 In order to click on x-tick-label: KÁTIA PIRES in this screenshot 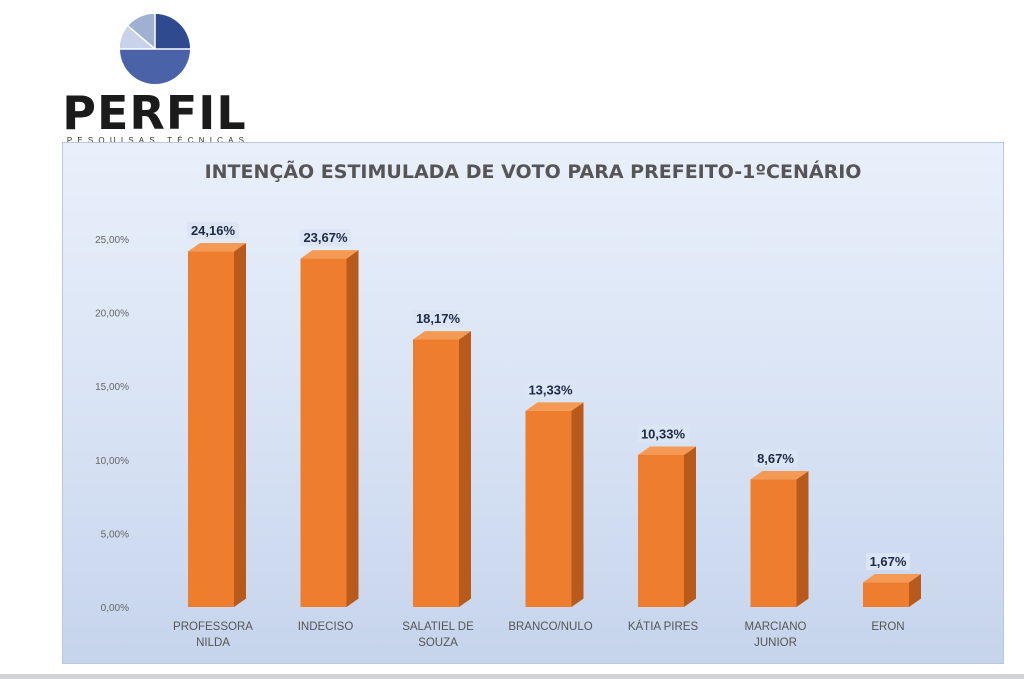, I will do `click(663, 626)`.